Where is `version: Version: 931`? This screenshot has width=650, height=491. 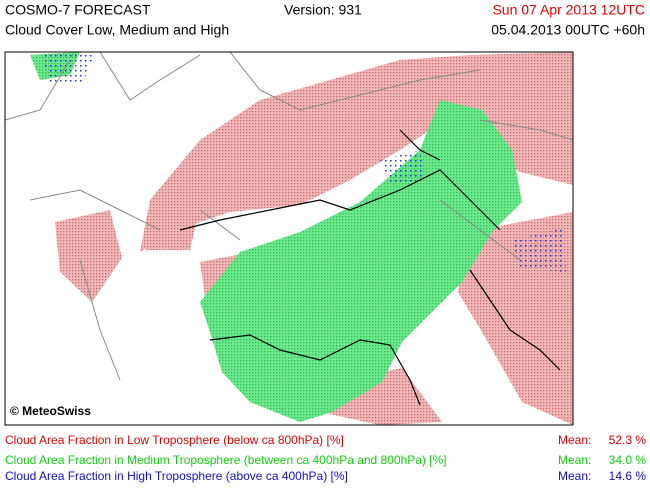
version: Version: 931 is located at coordinates (323, 10).